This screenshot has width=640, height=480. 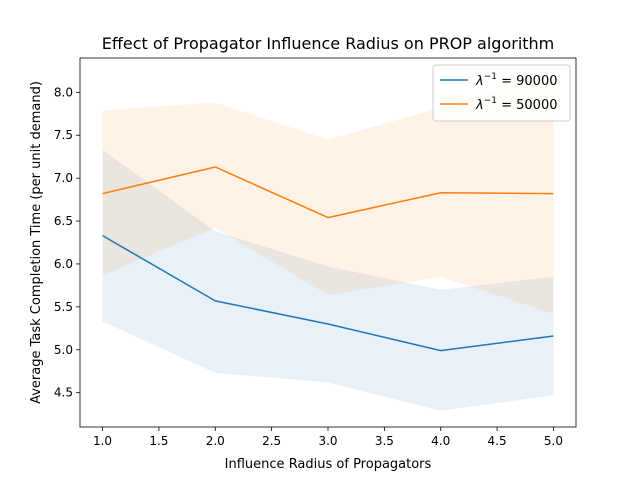 I want to click on legend-label-series-2: λ−1 = 50000, so click(x=516, y=104).